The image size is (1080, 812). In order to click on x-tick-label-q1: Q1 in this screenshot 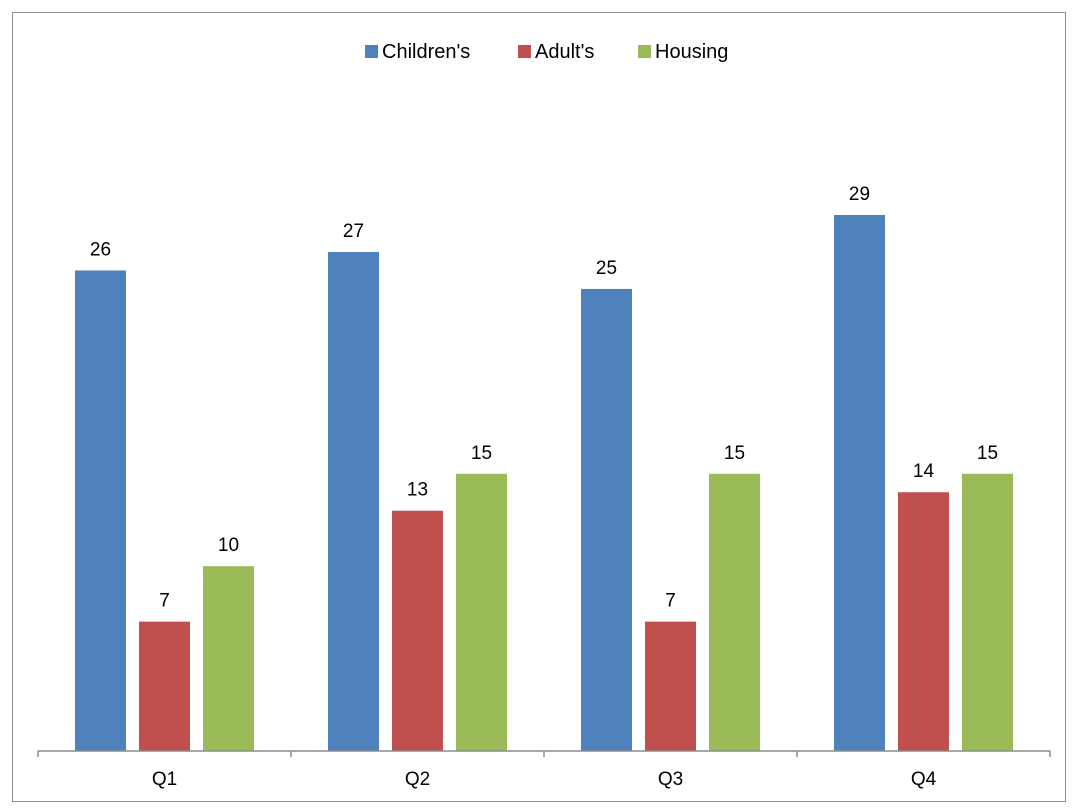, I will do `click(164, 779)`.